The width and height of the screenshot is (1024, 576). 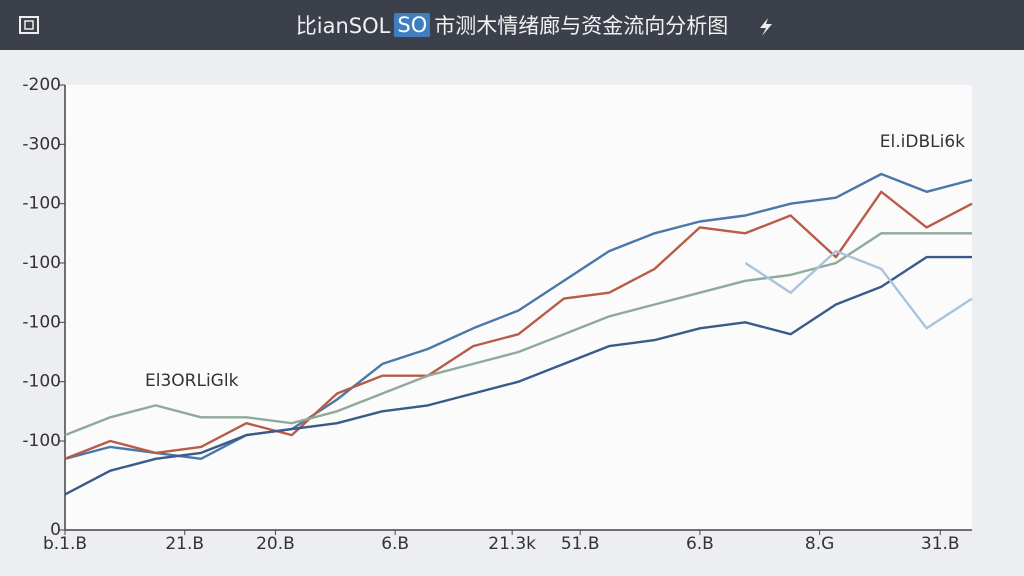 I want to click on menu-icon, so click(x=29, y=25).